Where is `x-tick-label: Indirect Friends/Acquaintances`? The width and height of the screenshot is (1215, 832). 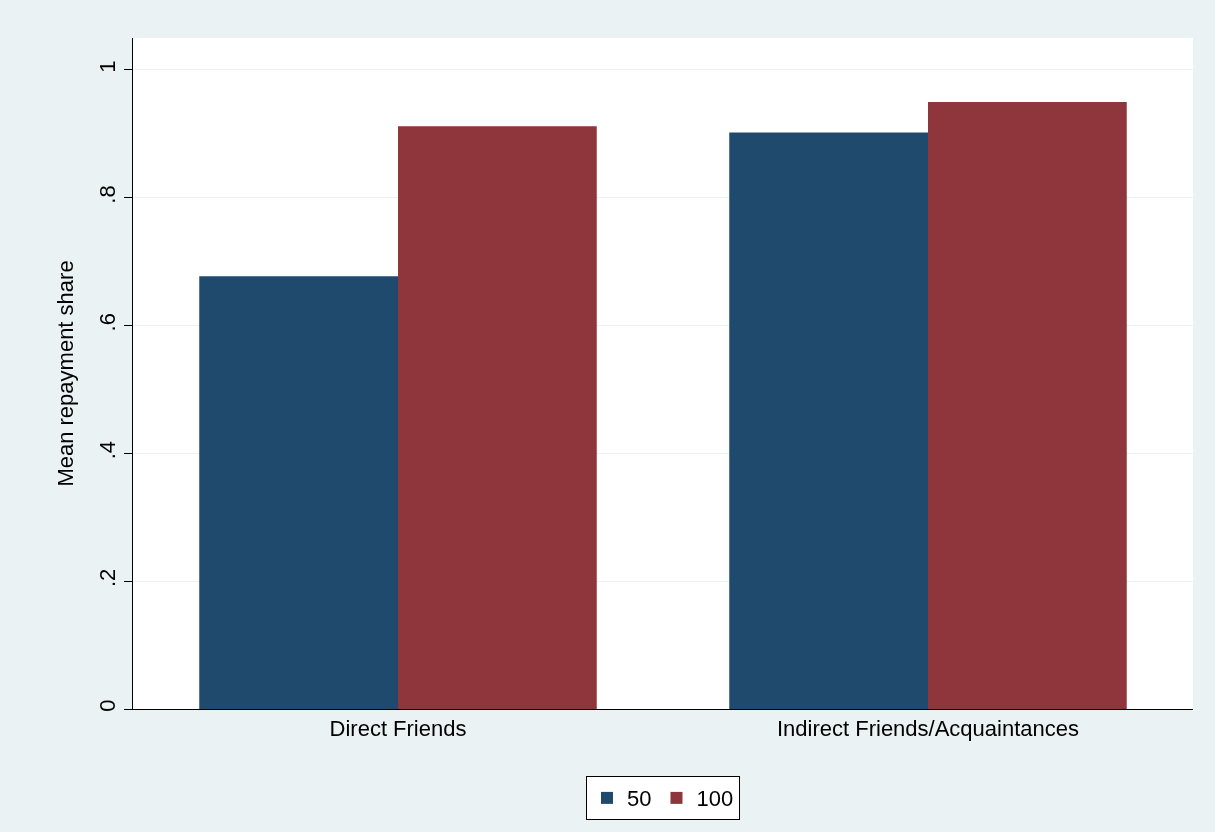 x-tick-label: Indirect Friends/Acquaintances is located at coordinates (928, 729).